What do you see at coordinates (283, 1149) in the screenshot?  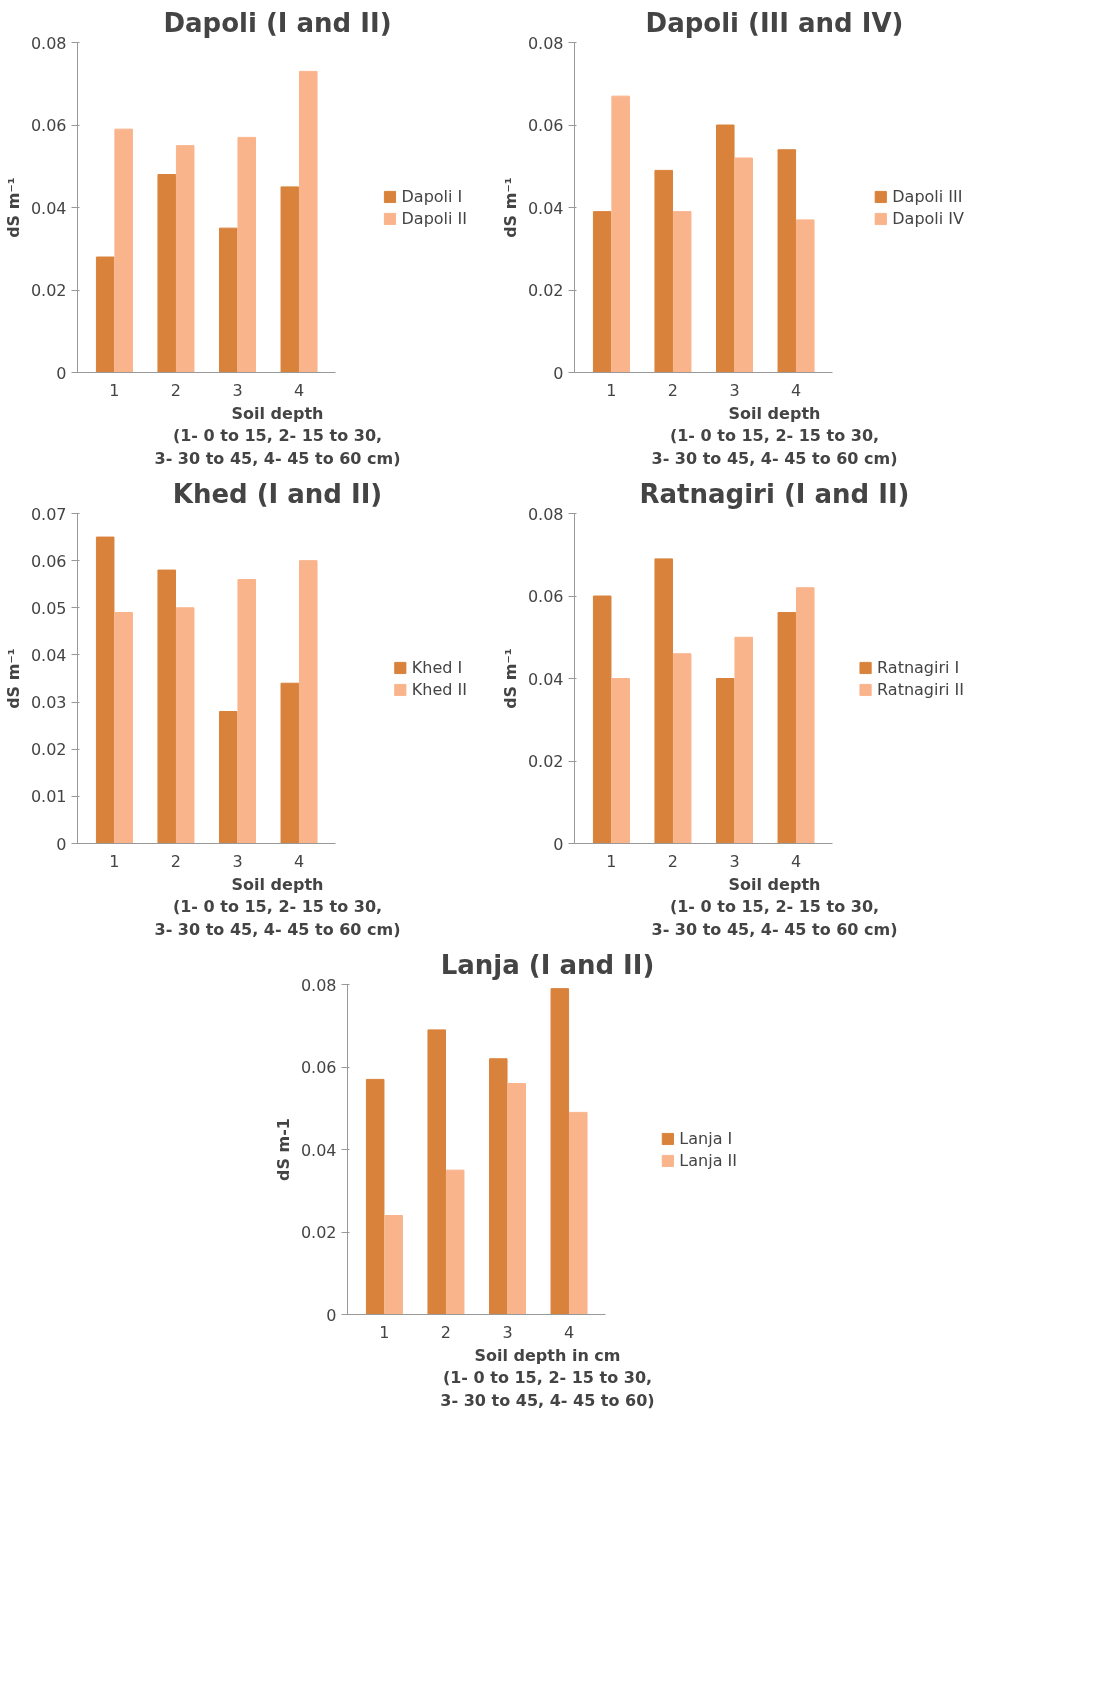 I see `y-axis-title: dS m-1` at bounding box center [283, 1149].